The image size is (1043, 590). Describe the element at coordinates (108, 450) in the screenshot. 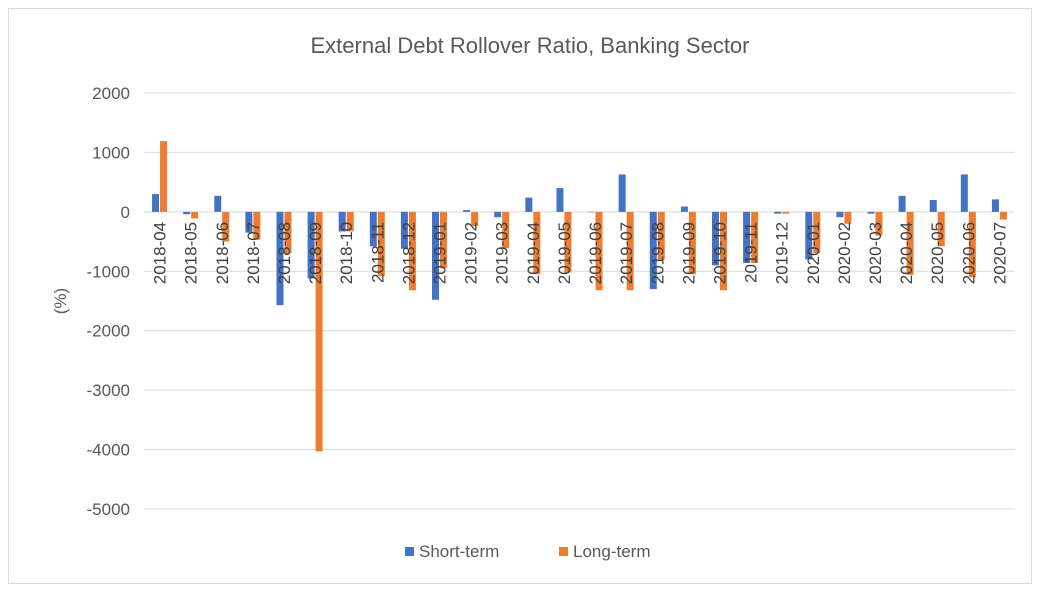

I see `y-tick-label: -4000` at that location.